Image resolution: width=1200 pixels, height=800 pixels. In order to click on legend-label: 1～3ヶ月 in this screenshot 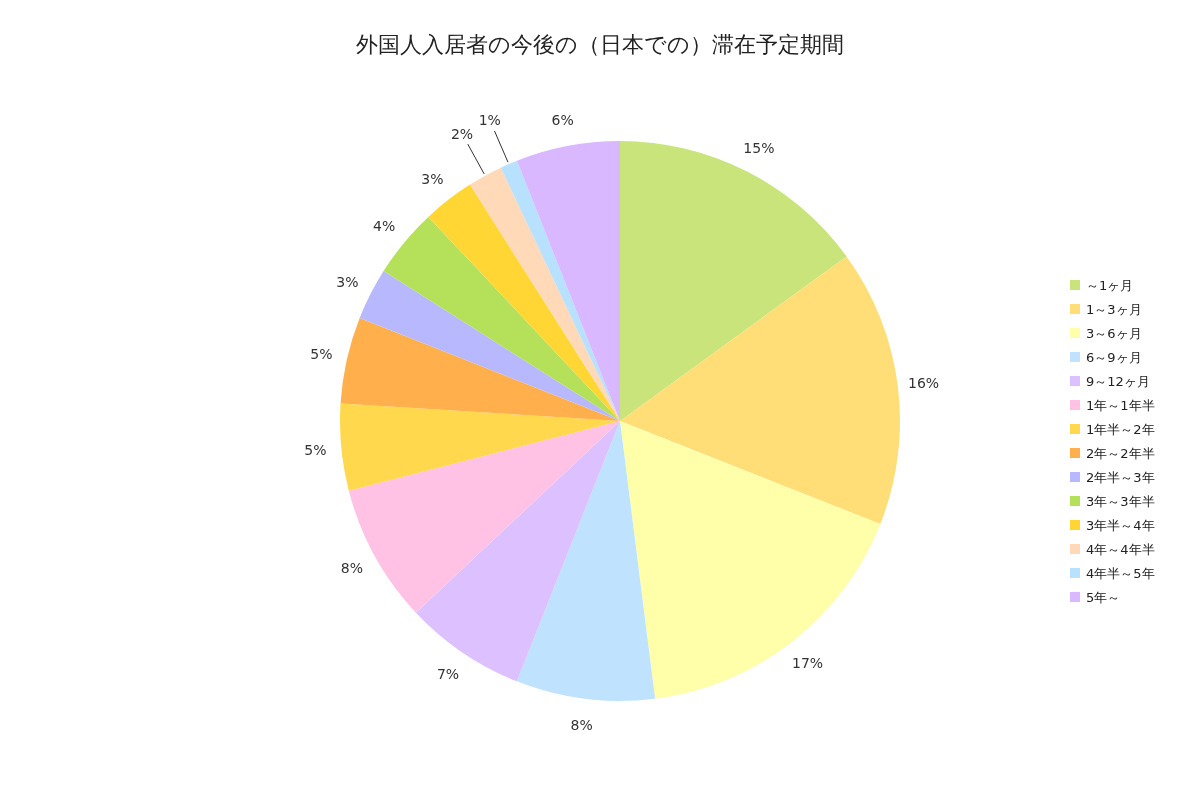, I will do `click(1114, 309)`.